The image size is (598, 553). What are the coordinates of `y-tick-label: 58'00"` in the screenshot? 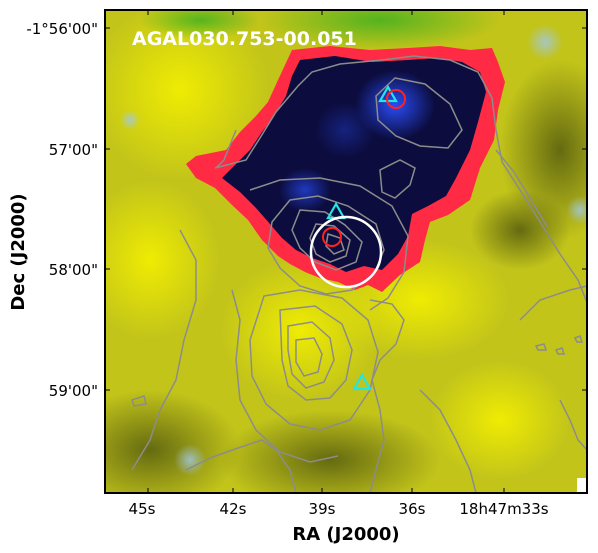 It's located at (73, 270).